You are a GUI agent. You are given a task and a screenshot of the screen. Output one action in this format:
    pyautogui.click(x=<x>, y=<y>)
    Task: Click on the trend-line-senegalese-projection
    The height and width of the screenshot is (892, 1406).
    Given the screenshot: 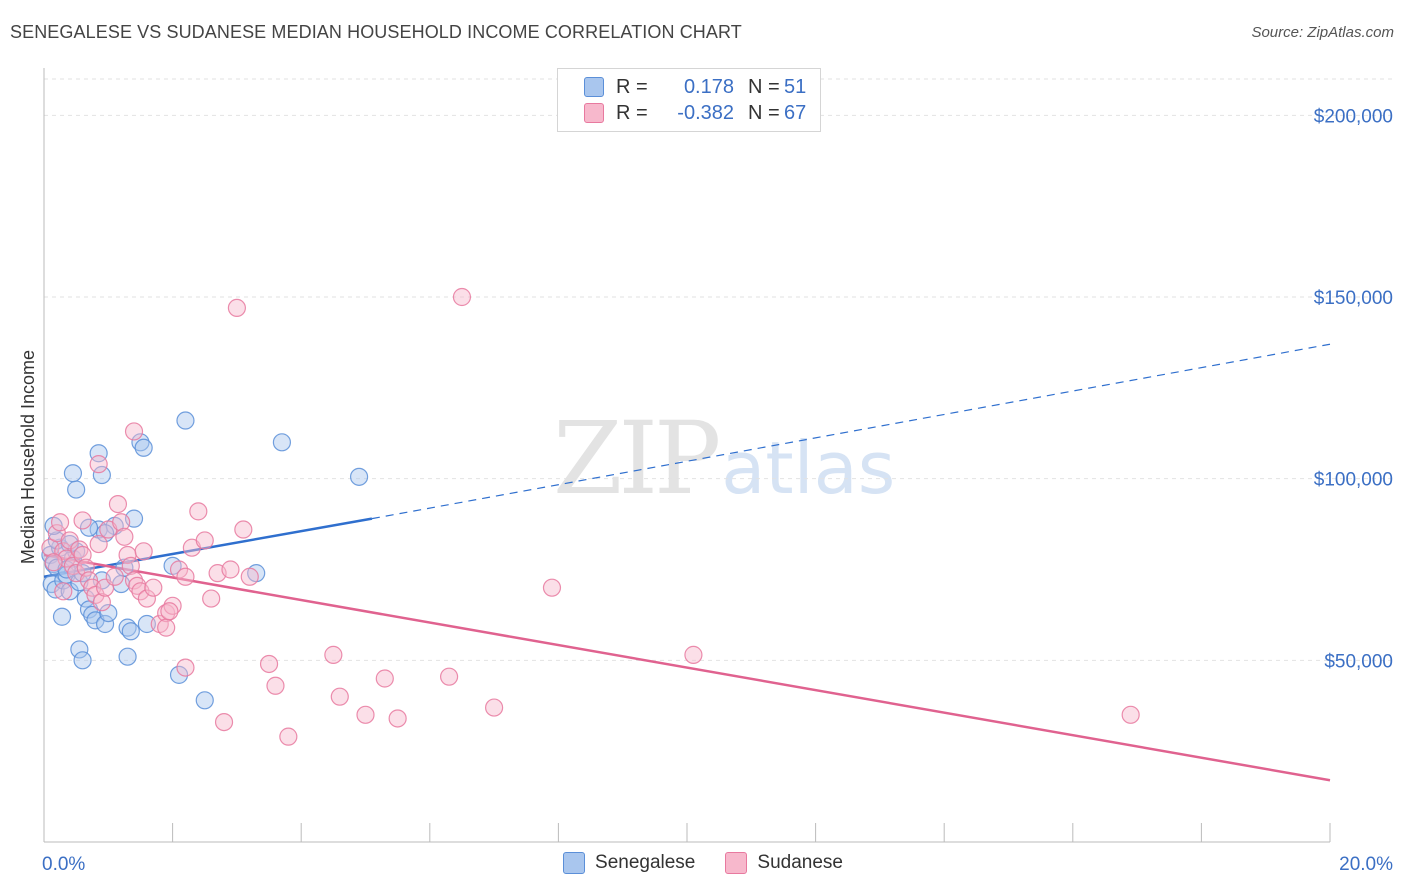 What is the action you would take?
    pyautogui.click(x=851, y=431)
    